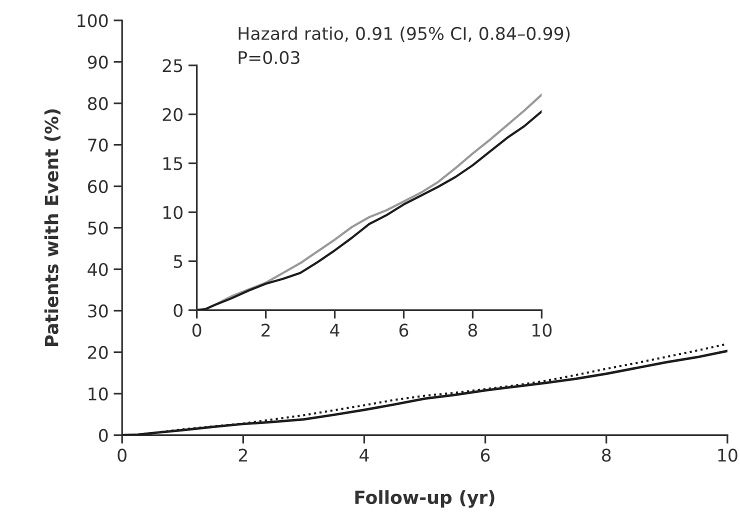  I want to click on y-tick-label: 90, so click(98, 62).